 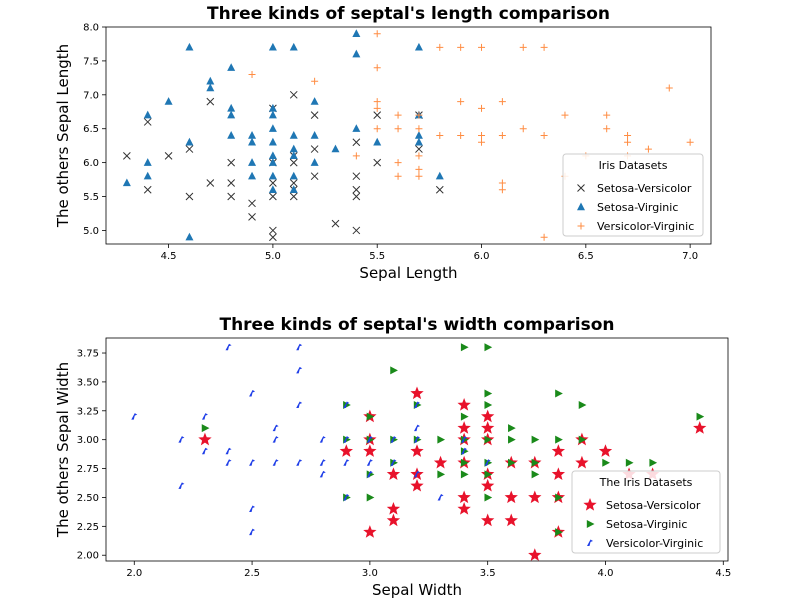 What do you see at coordinates (377, 256) in the screenshot?
I see `x-tick-label: 5.5` at bounding box center [377, 256].